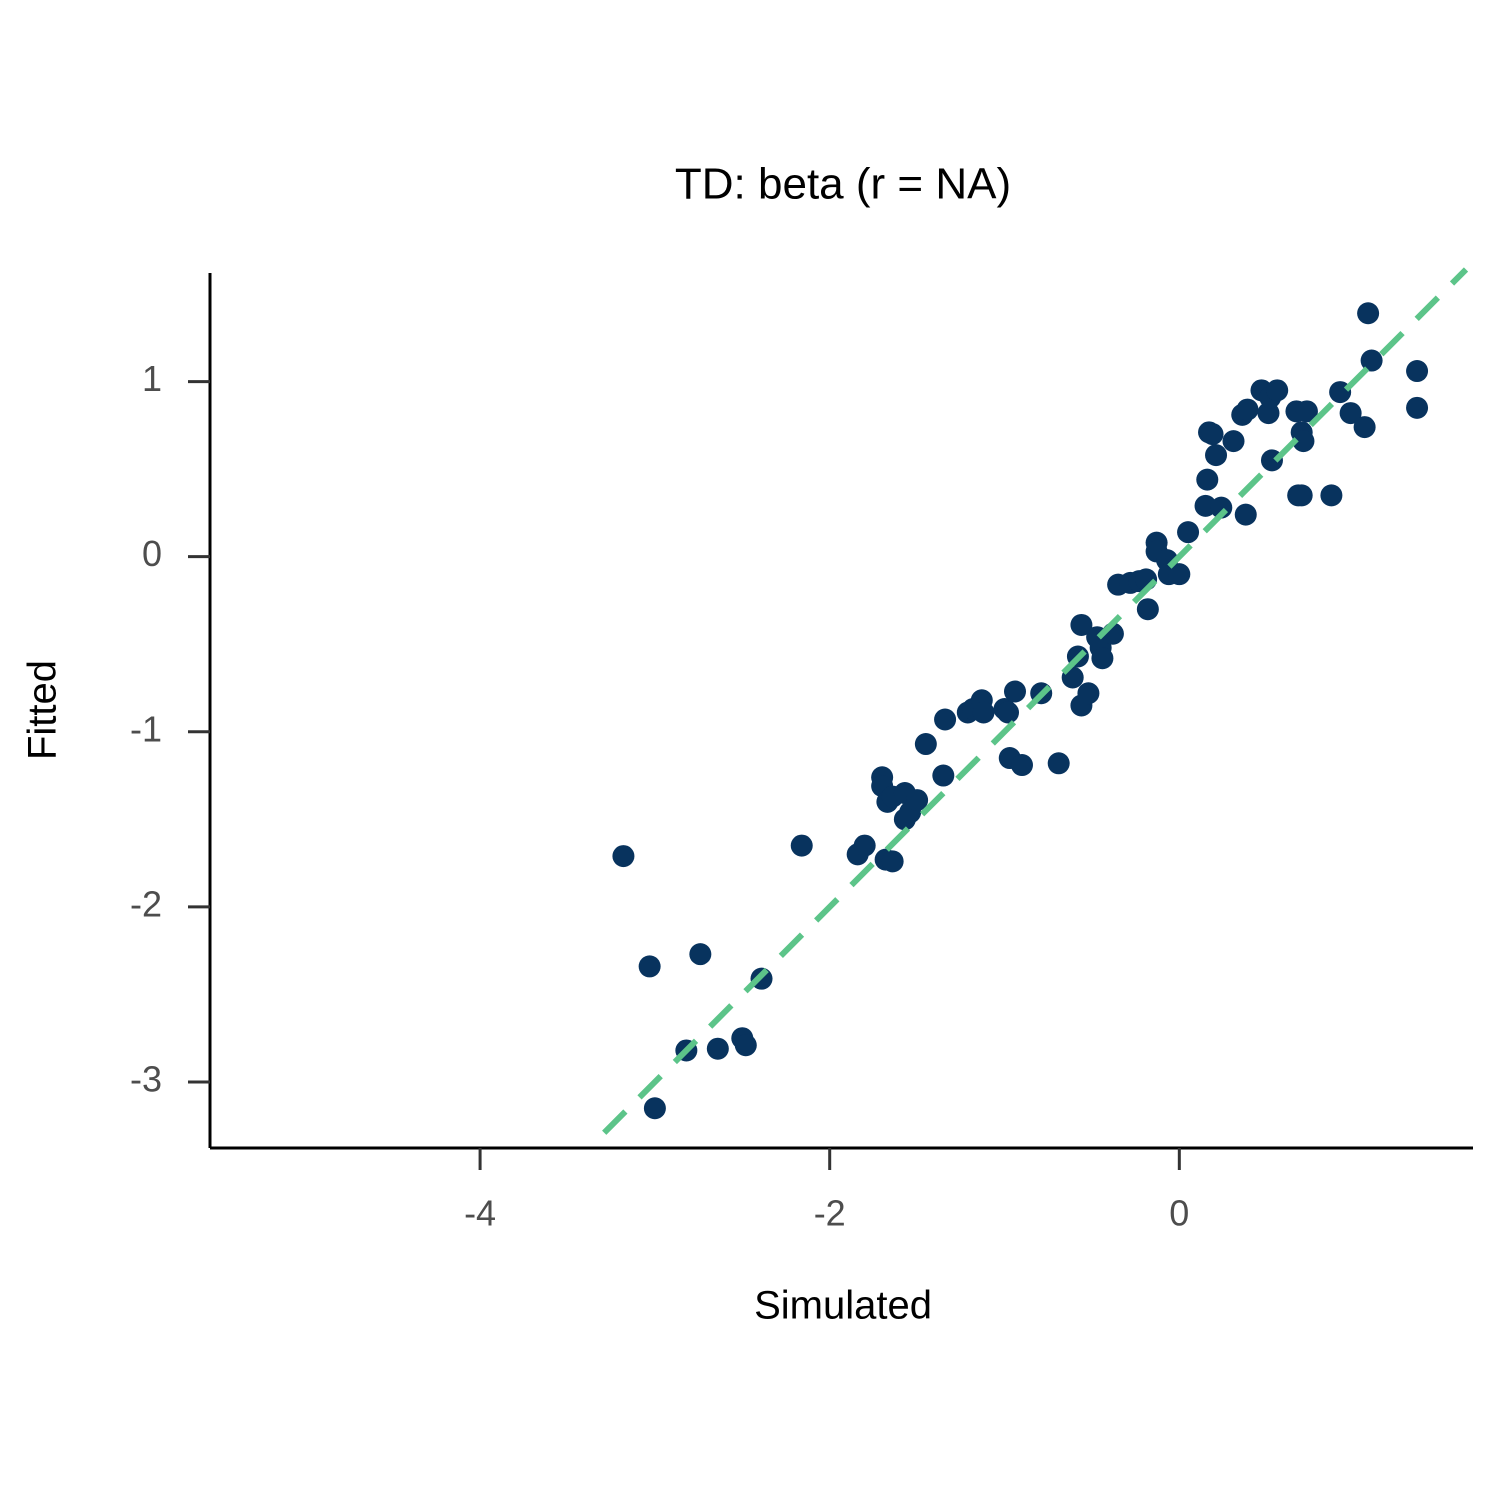 The height and width of the screenshot is (1500, 1500). Describe the element at coordinates (843, 1306) in the screenshot. I see `x-axis-label: Simulated` at that location.